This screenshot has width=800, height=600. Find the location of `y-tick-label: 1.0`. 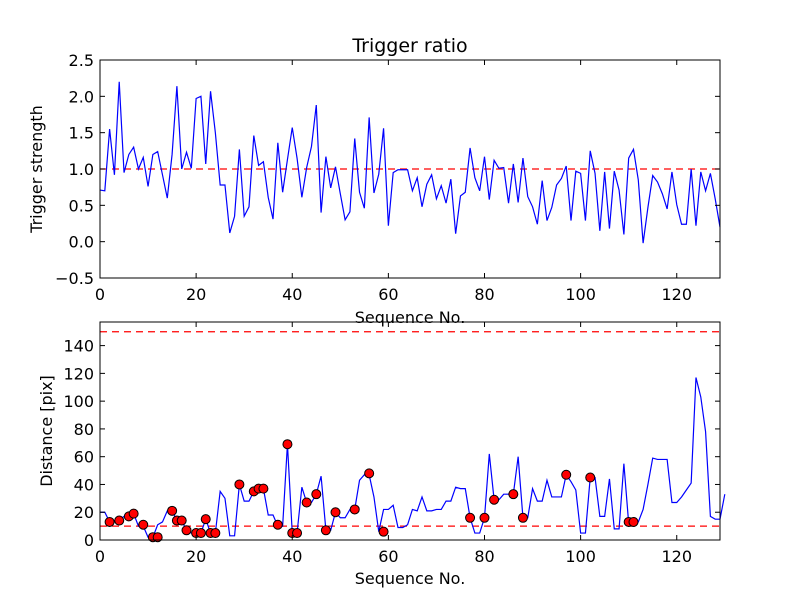

y-tick-label: 1.0 is located at coordinates (81, 169).